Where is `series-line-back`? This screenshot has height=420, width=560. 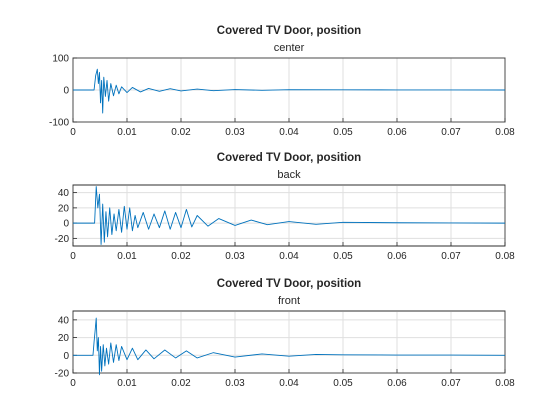
series-line-back is located at coordinates (289, 215).